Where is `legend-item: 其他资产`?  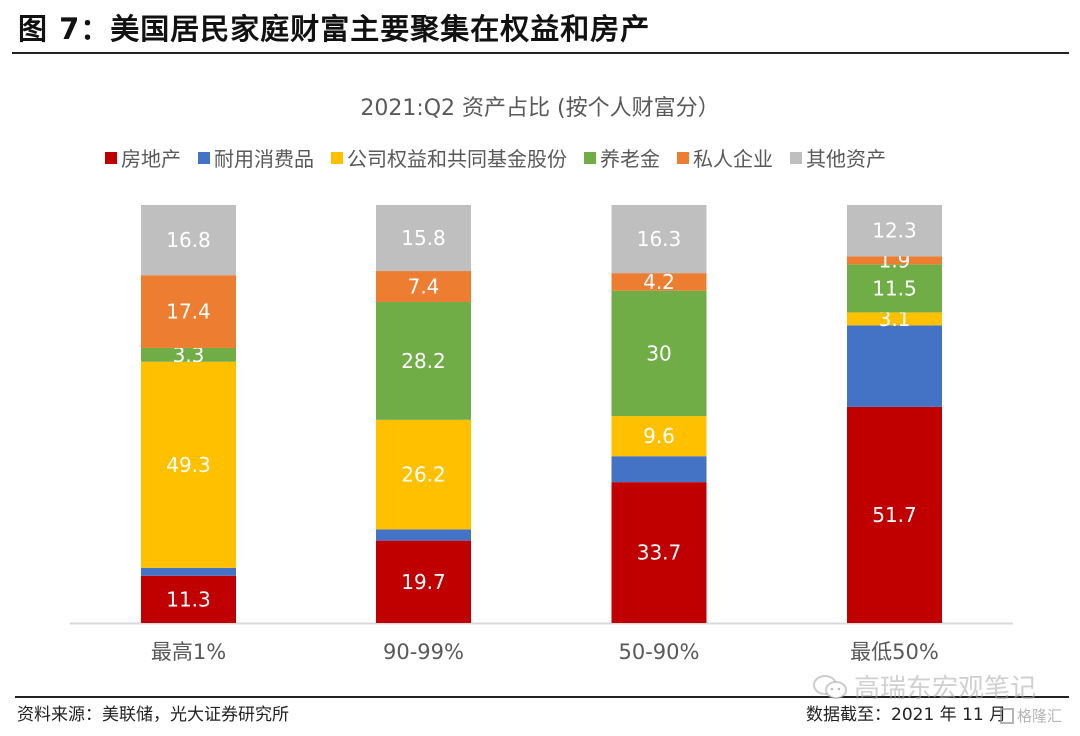 legend-item: 其他资产 is located at coordinates (838, 157).